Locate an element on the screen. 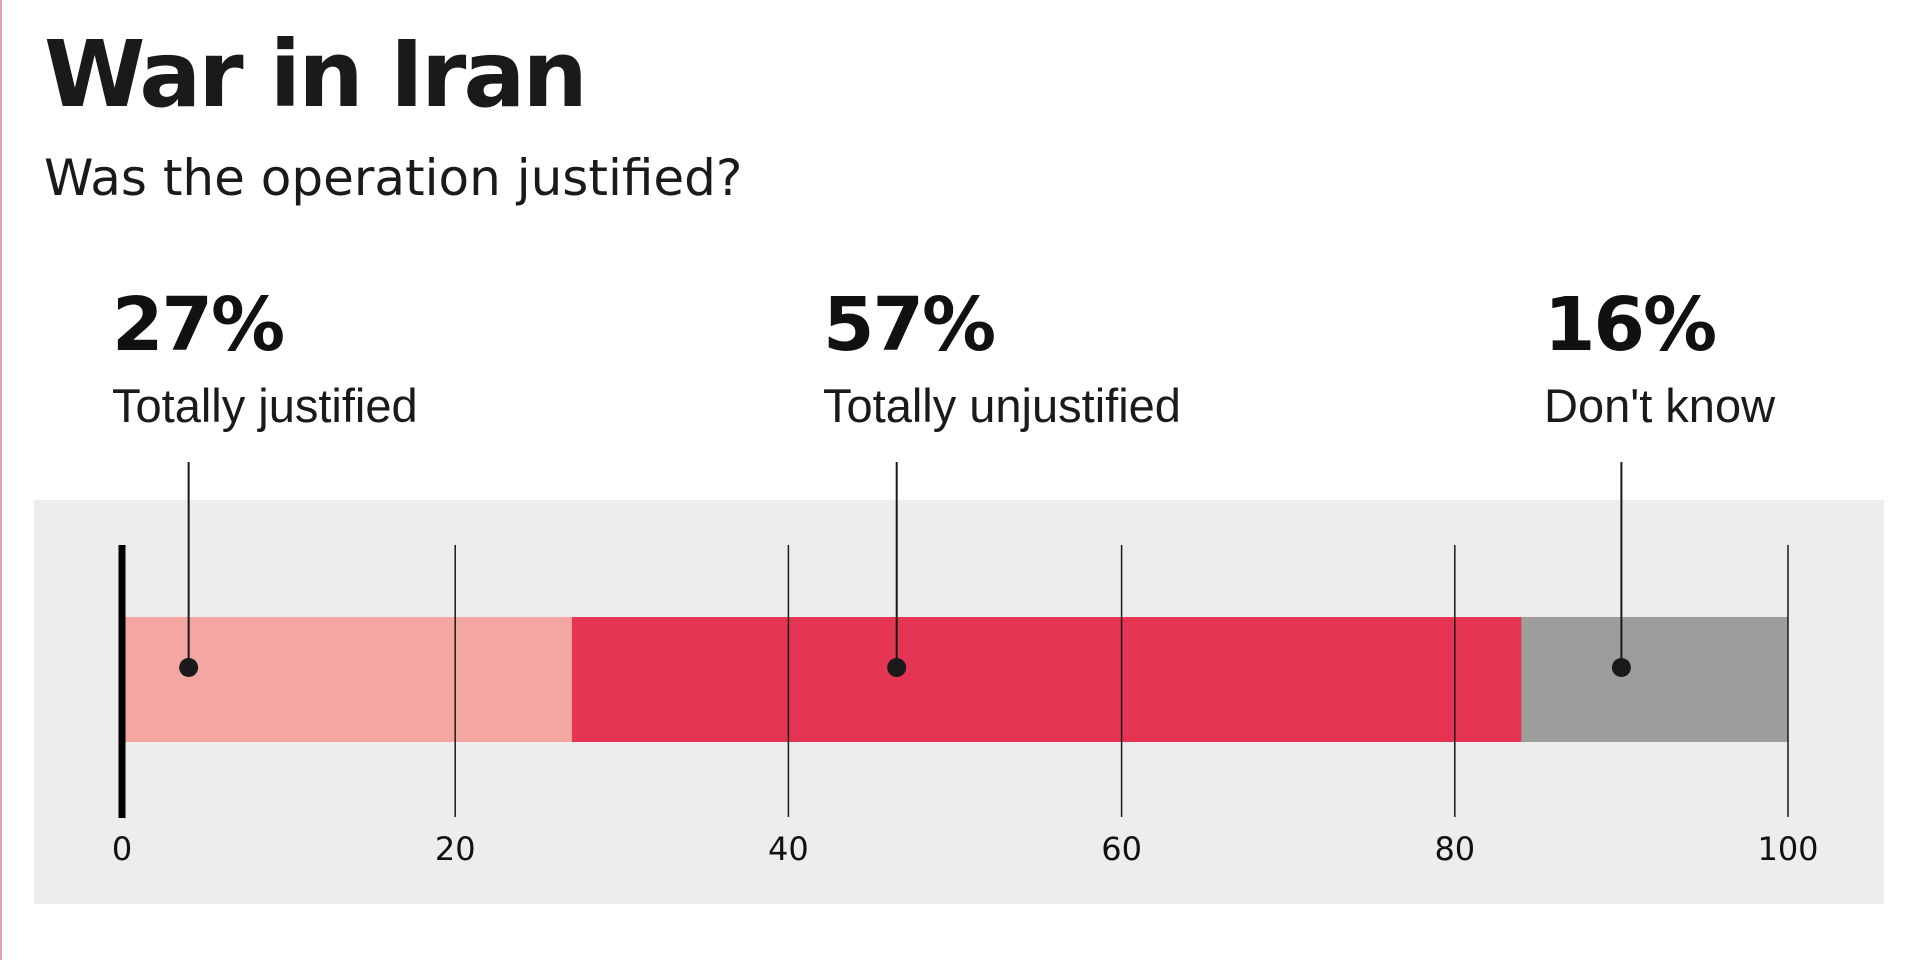 The width and height of the screenshot is (1920, 960). x-tick-label-20: 20 is located at coordinates (455, 849).